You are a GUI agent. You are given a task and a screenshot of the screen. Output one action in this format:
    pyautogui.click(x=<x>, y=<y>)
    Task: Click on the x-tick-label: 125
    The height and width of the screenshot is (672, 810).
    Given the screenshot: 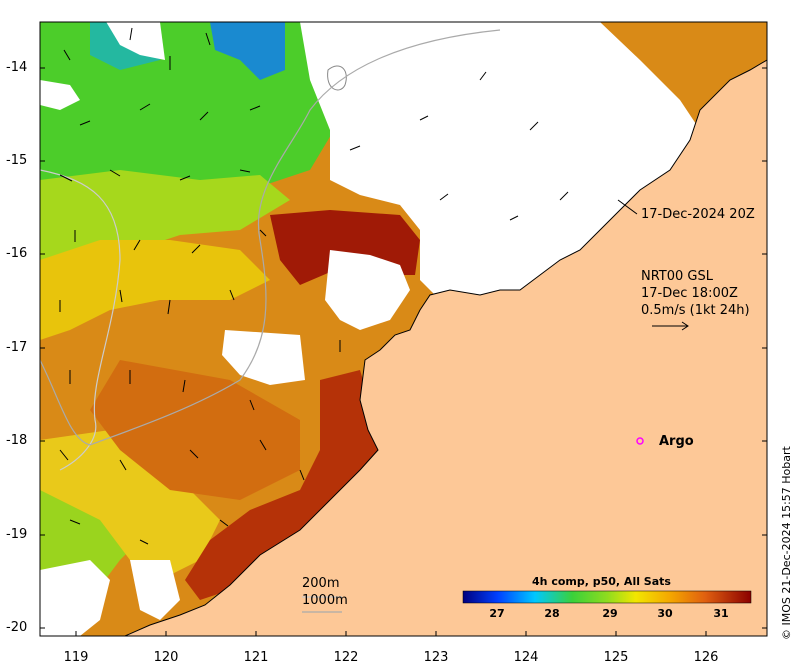 What is the action you would take?
    pyautogui.click(x=616, y=657)
    